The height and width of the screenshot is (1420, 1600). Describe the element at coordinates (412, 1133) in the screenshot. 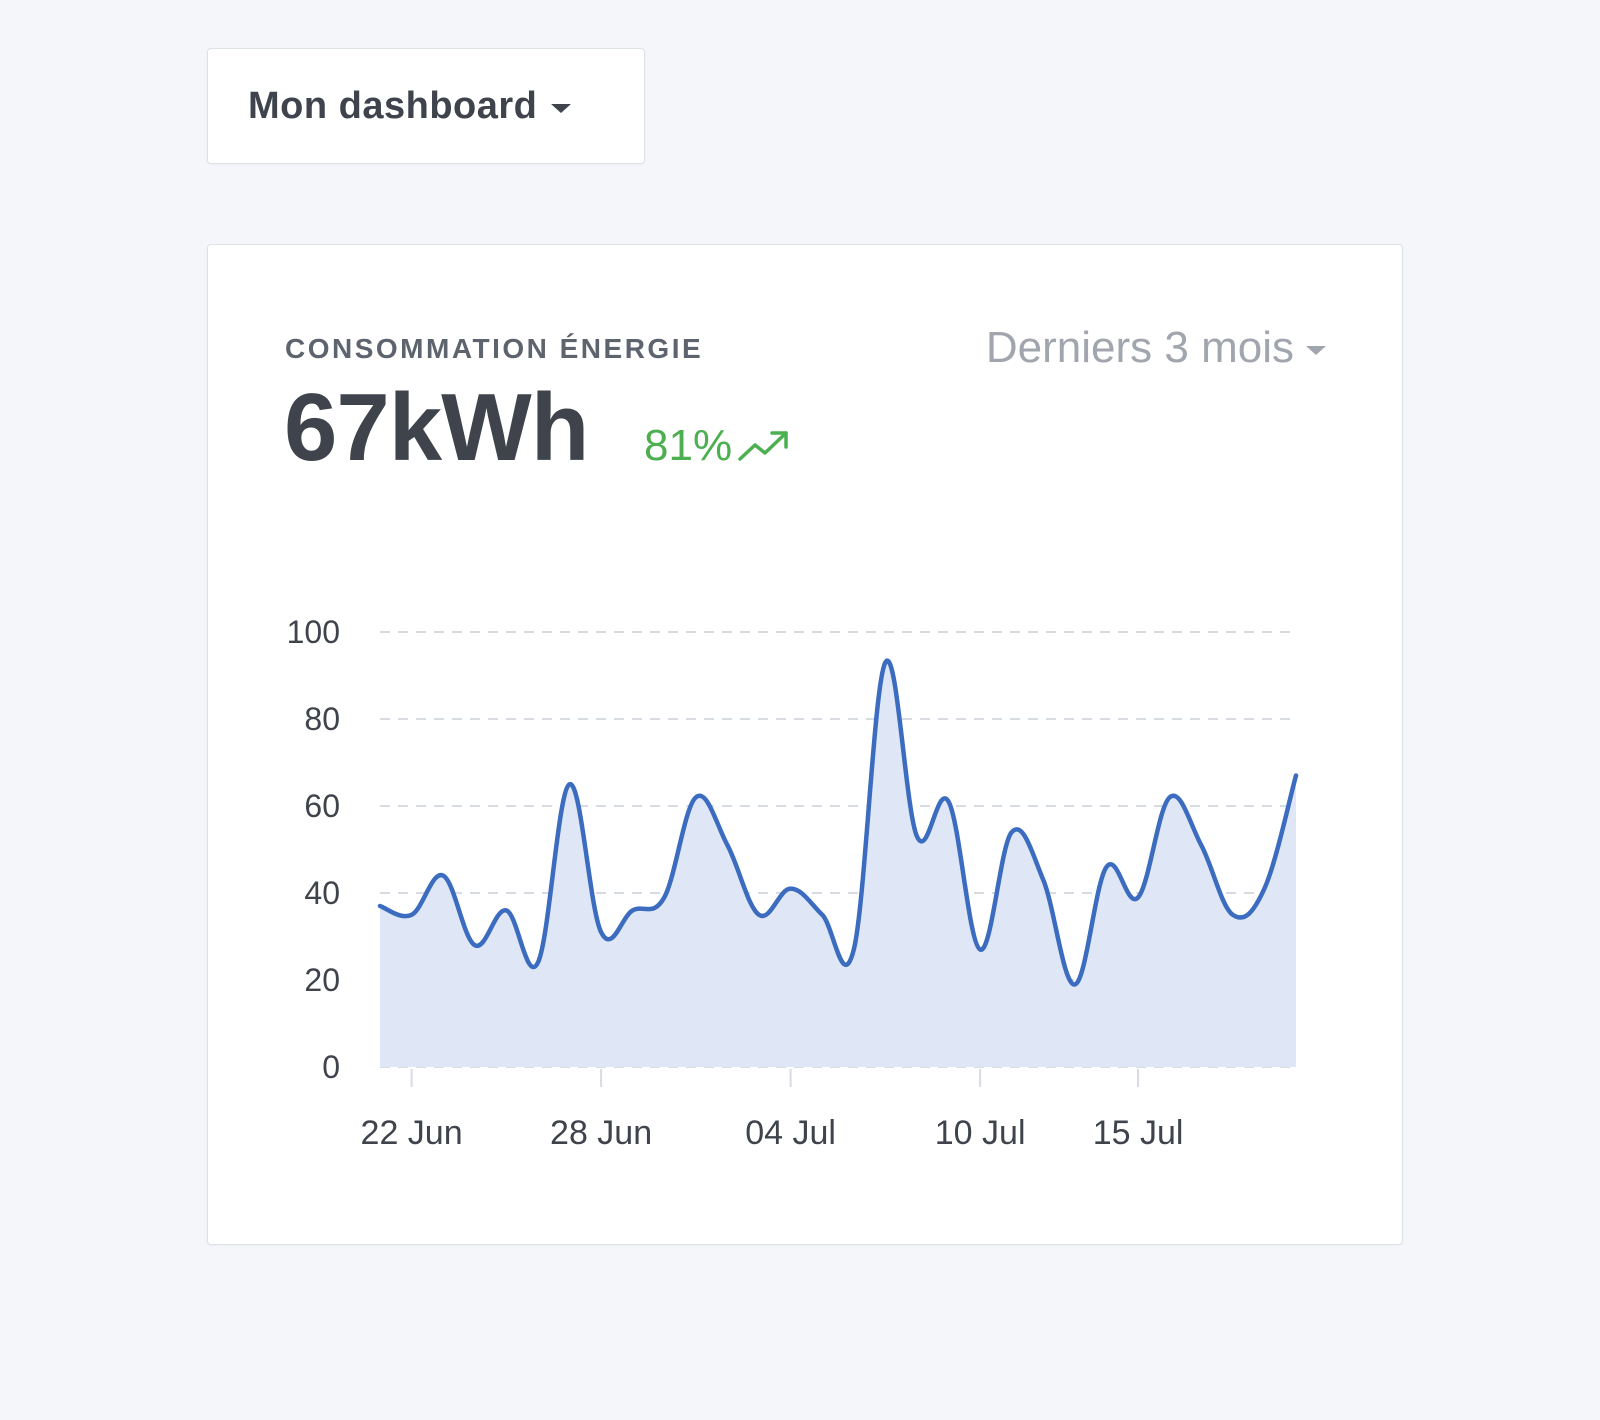

I see `x-tick-label: 22 Jun` at that location.